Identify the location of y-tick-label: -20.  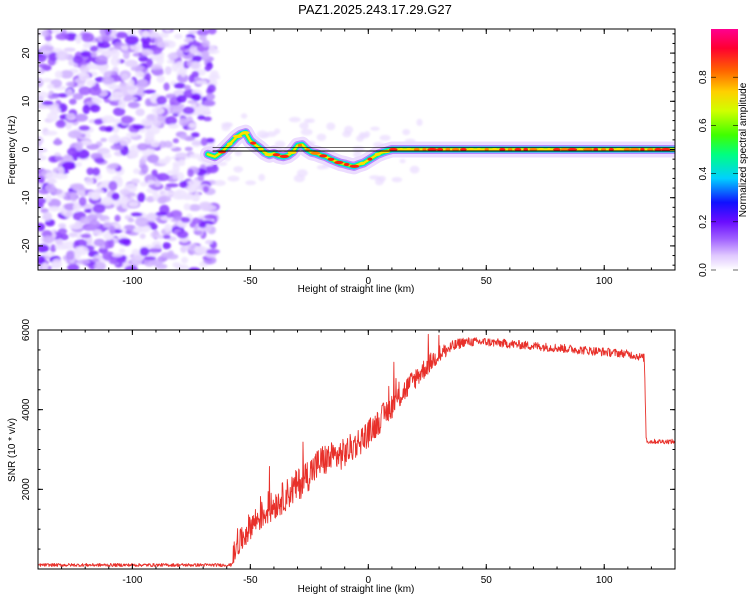
(26, 245).